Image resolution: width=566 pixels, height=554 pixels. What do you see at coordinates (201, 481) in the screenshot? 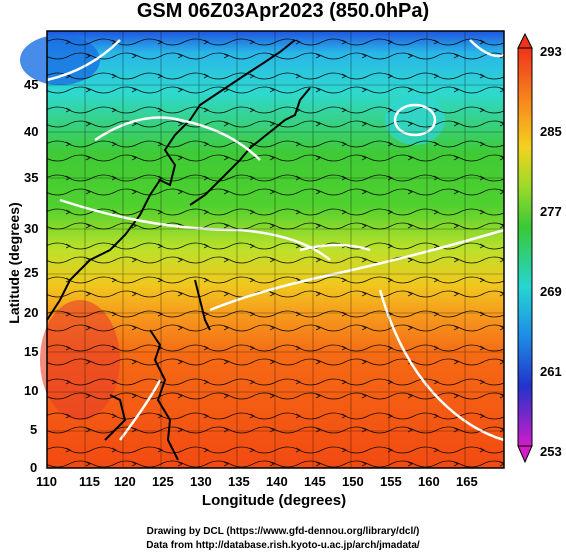
I see `x-tick-label: 130` at bounding box center [201, 481].